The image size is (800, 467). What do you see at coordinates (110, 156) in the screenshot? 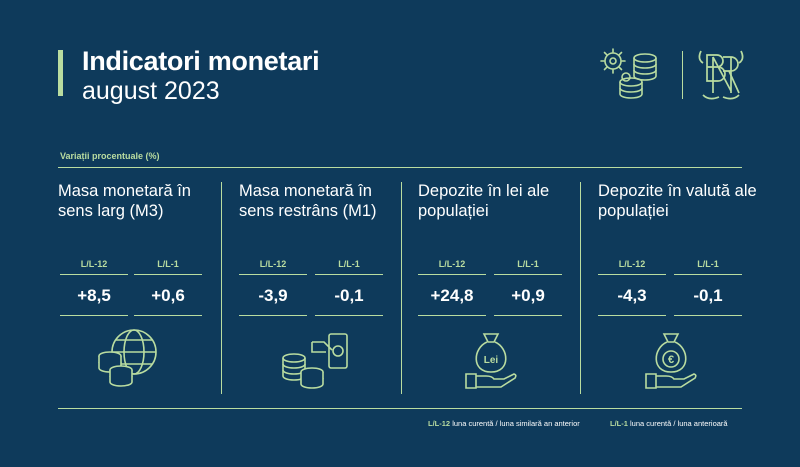
I see `chart-caption: Variații procentuale (%)` at bounding box center [110, 156].